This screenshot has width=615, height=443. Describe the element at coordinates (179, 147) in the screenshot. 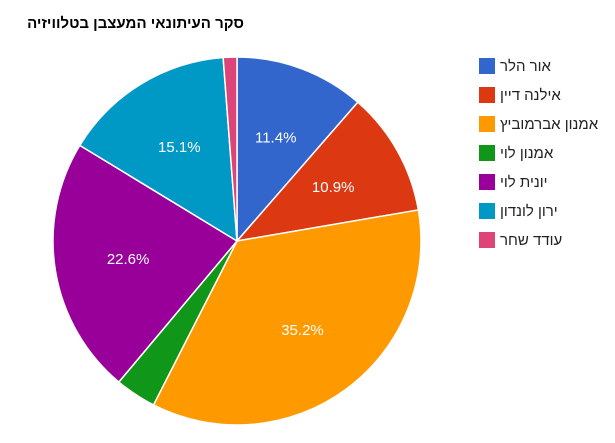

I see `slice-label-5: 15.1%` at that location.